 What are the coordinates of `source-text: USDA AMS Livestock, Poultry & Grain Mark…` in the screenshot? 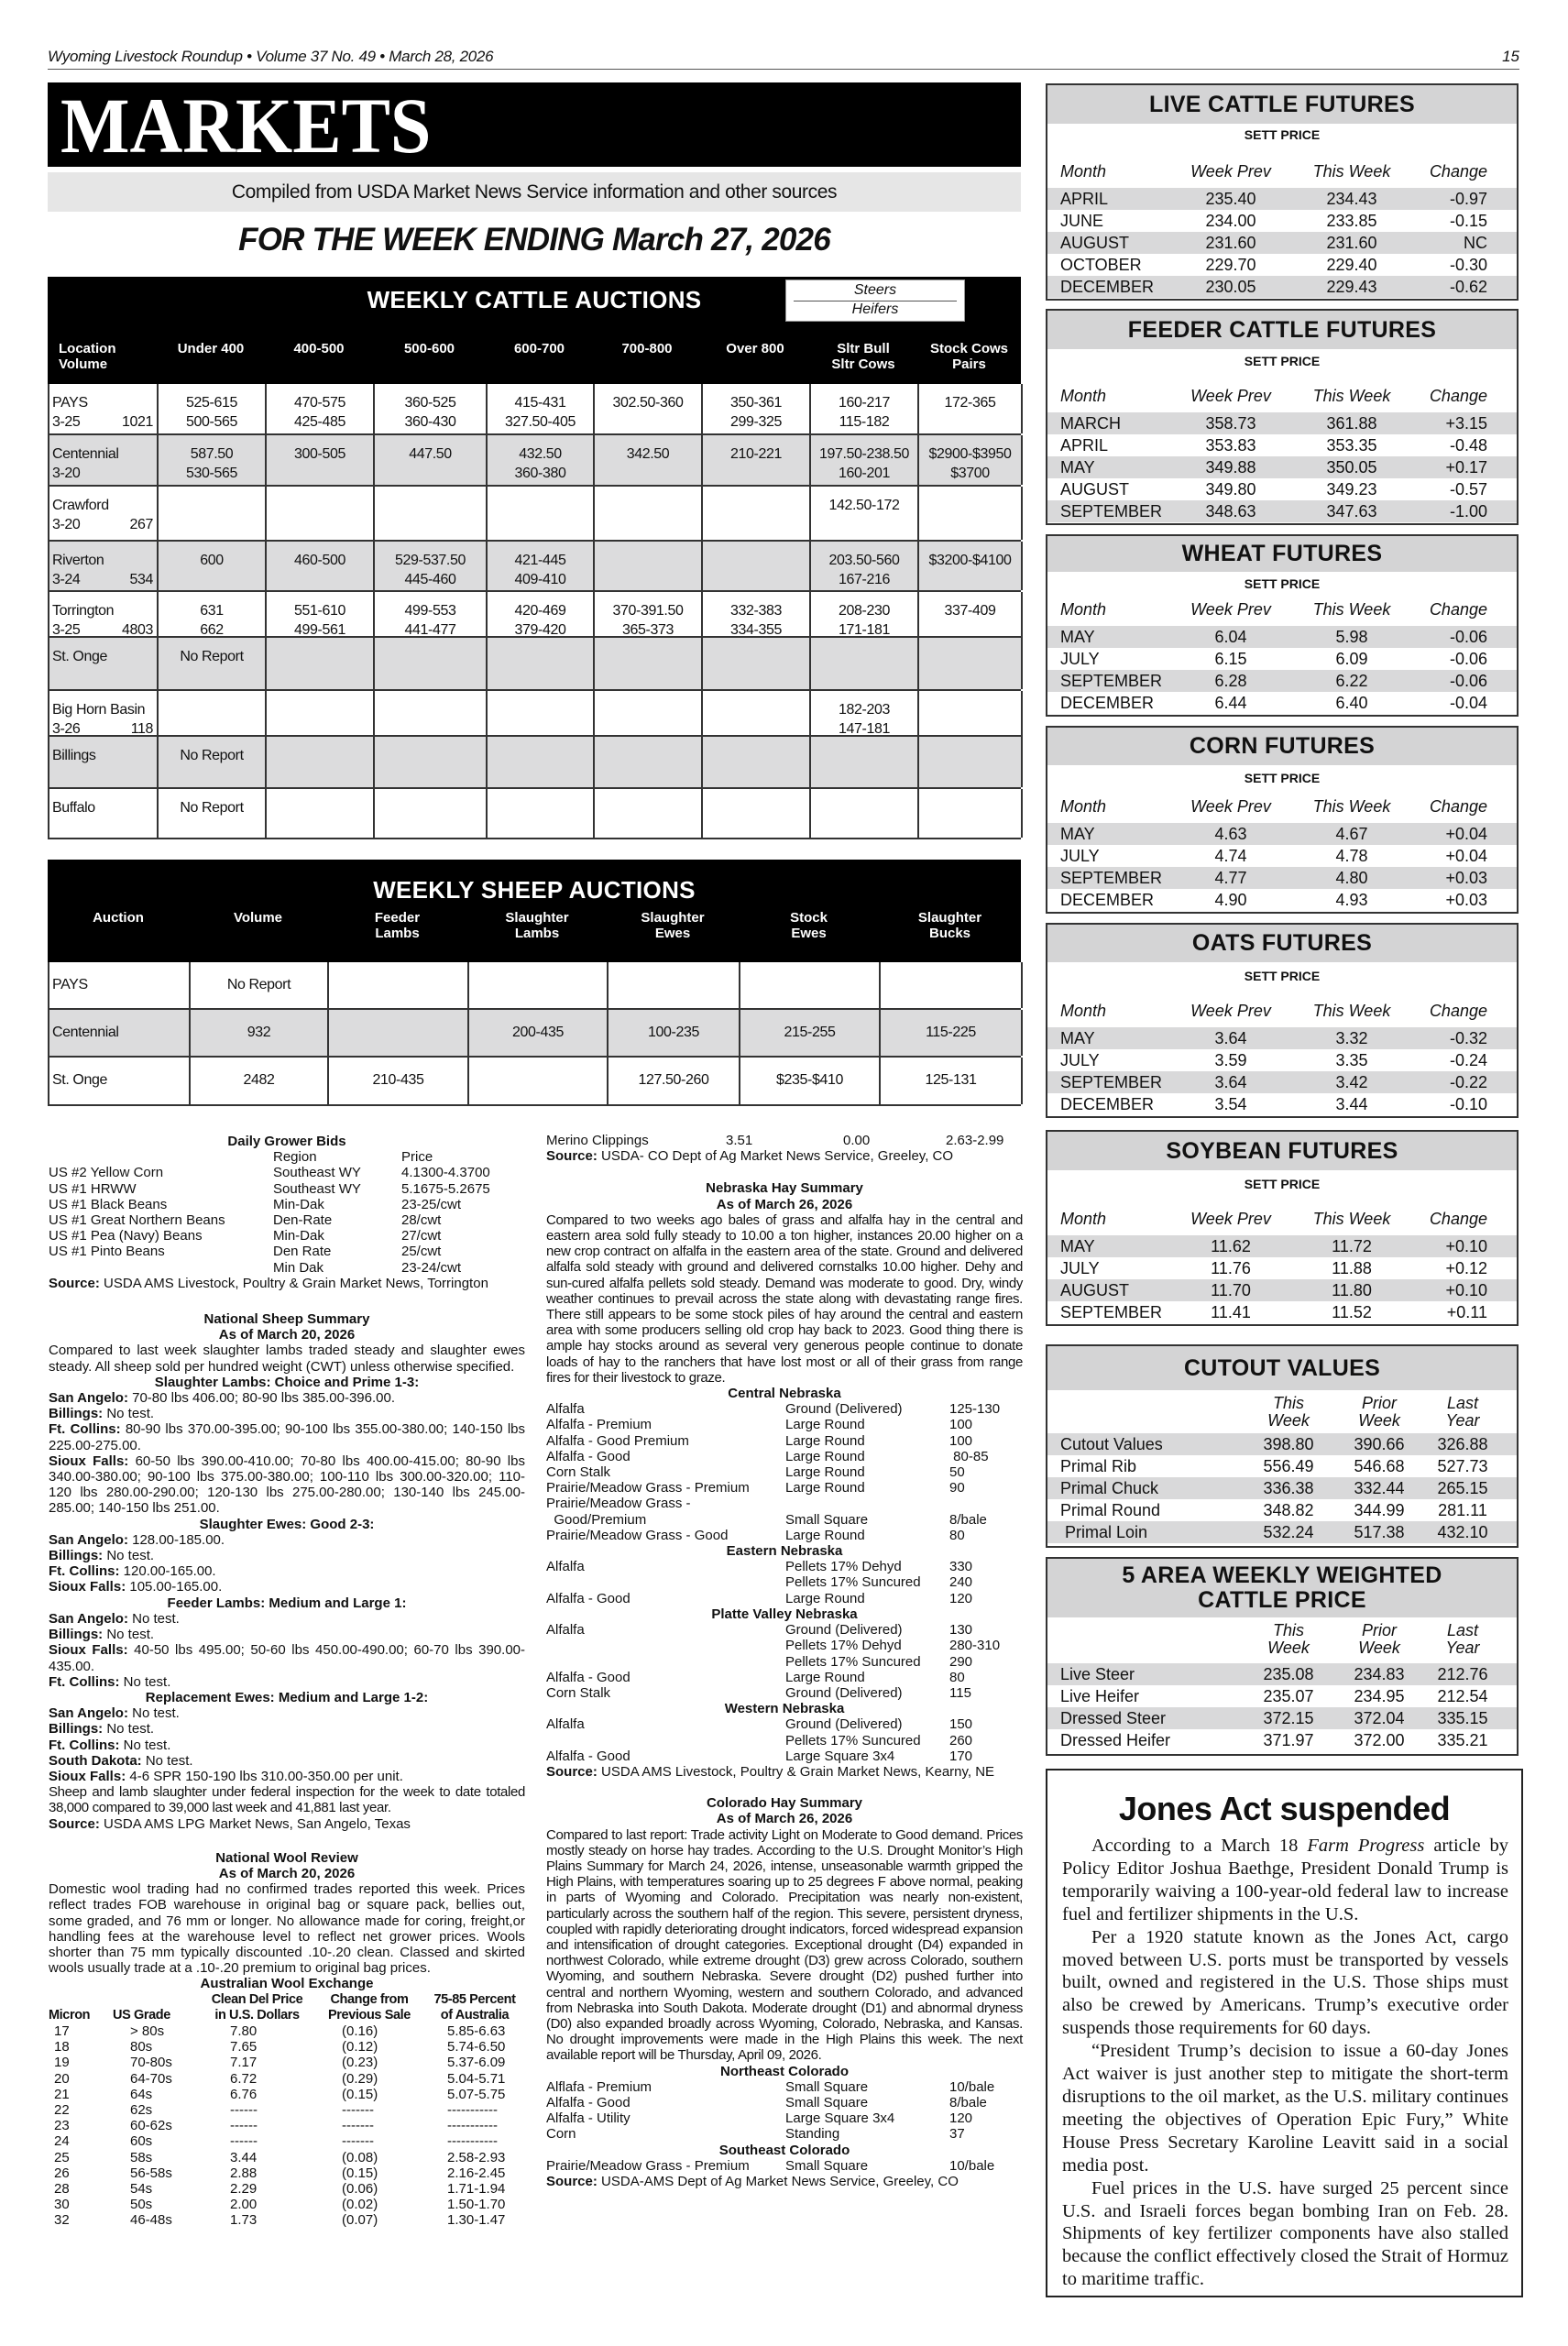 It's located at (296, 1283).